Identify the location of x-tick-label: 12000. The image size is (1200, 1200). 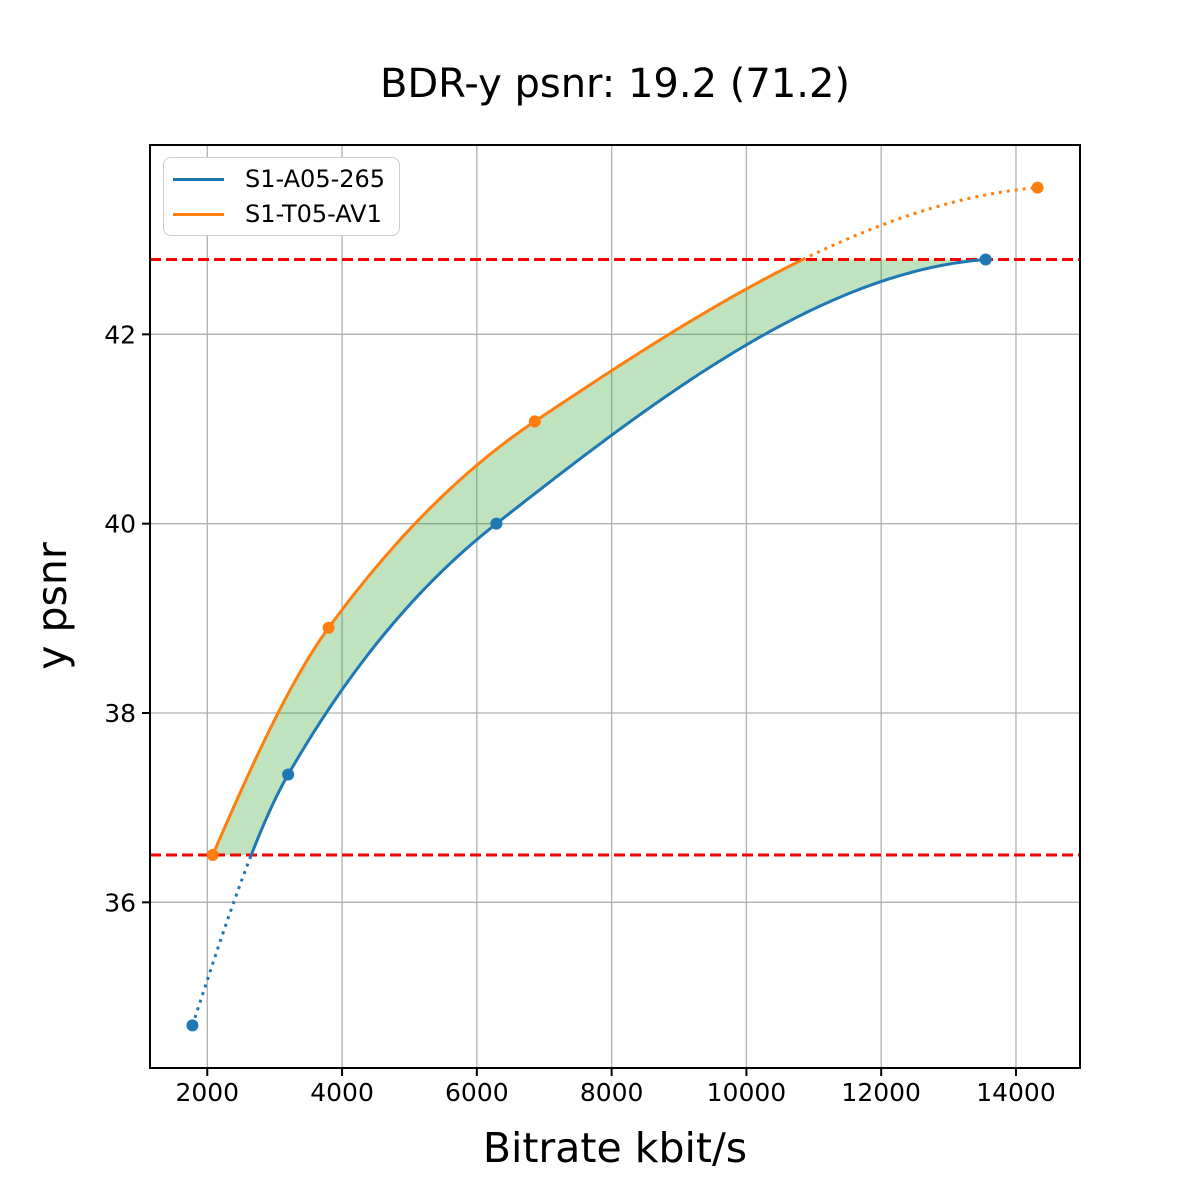
(881, 1092).